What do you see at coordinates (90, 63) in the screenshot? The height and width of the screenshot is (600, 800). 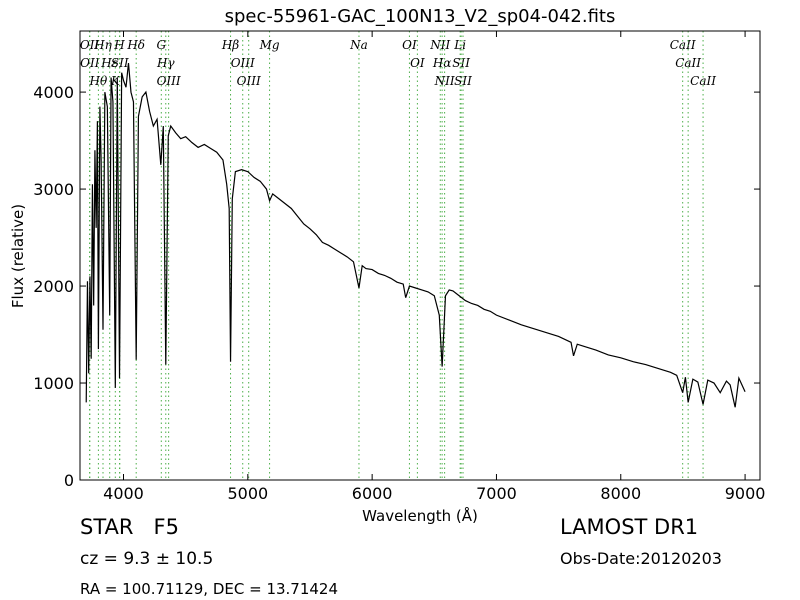 I see `spectral-line-label: OII` at bounding box center [90, 63].